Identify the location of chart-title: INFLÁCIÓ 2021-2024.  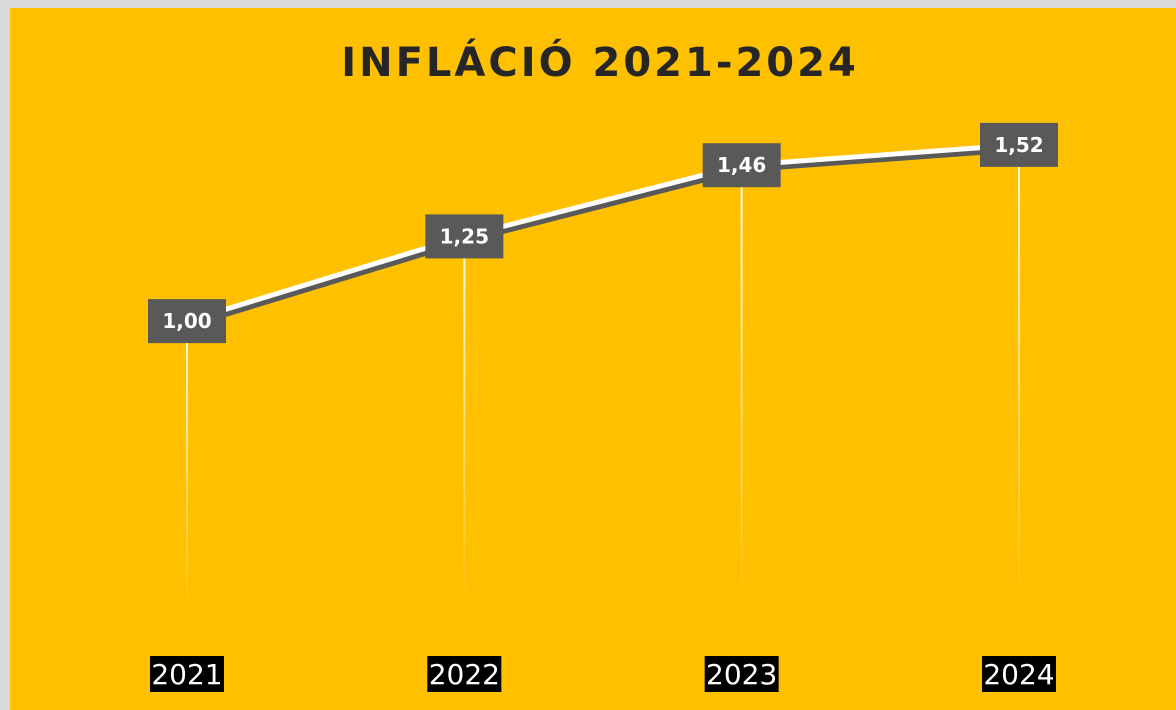
(600, 62).